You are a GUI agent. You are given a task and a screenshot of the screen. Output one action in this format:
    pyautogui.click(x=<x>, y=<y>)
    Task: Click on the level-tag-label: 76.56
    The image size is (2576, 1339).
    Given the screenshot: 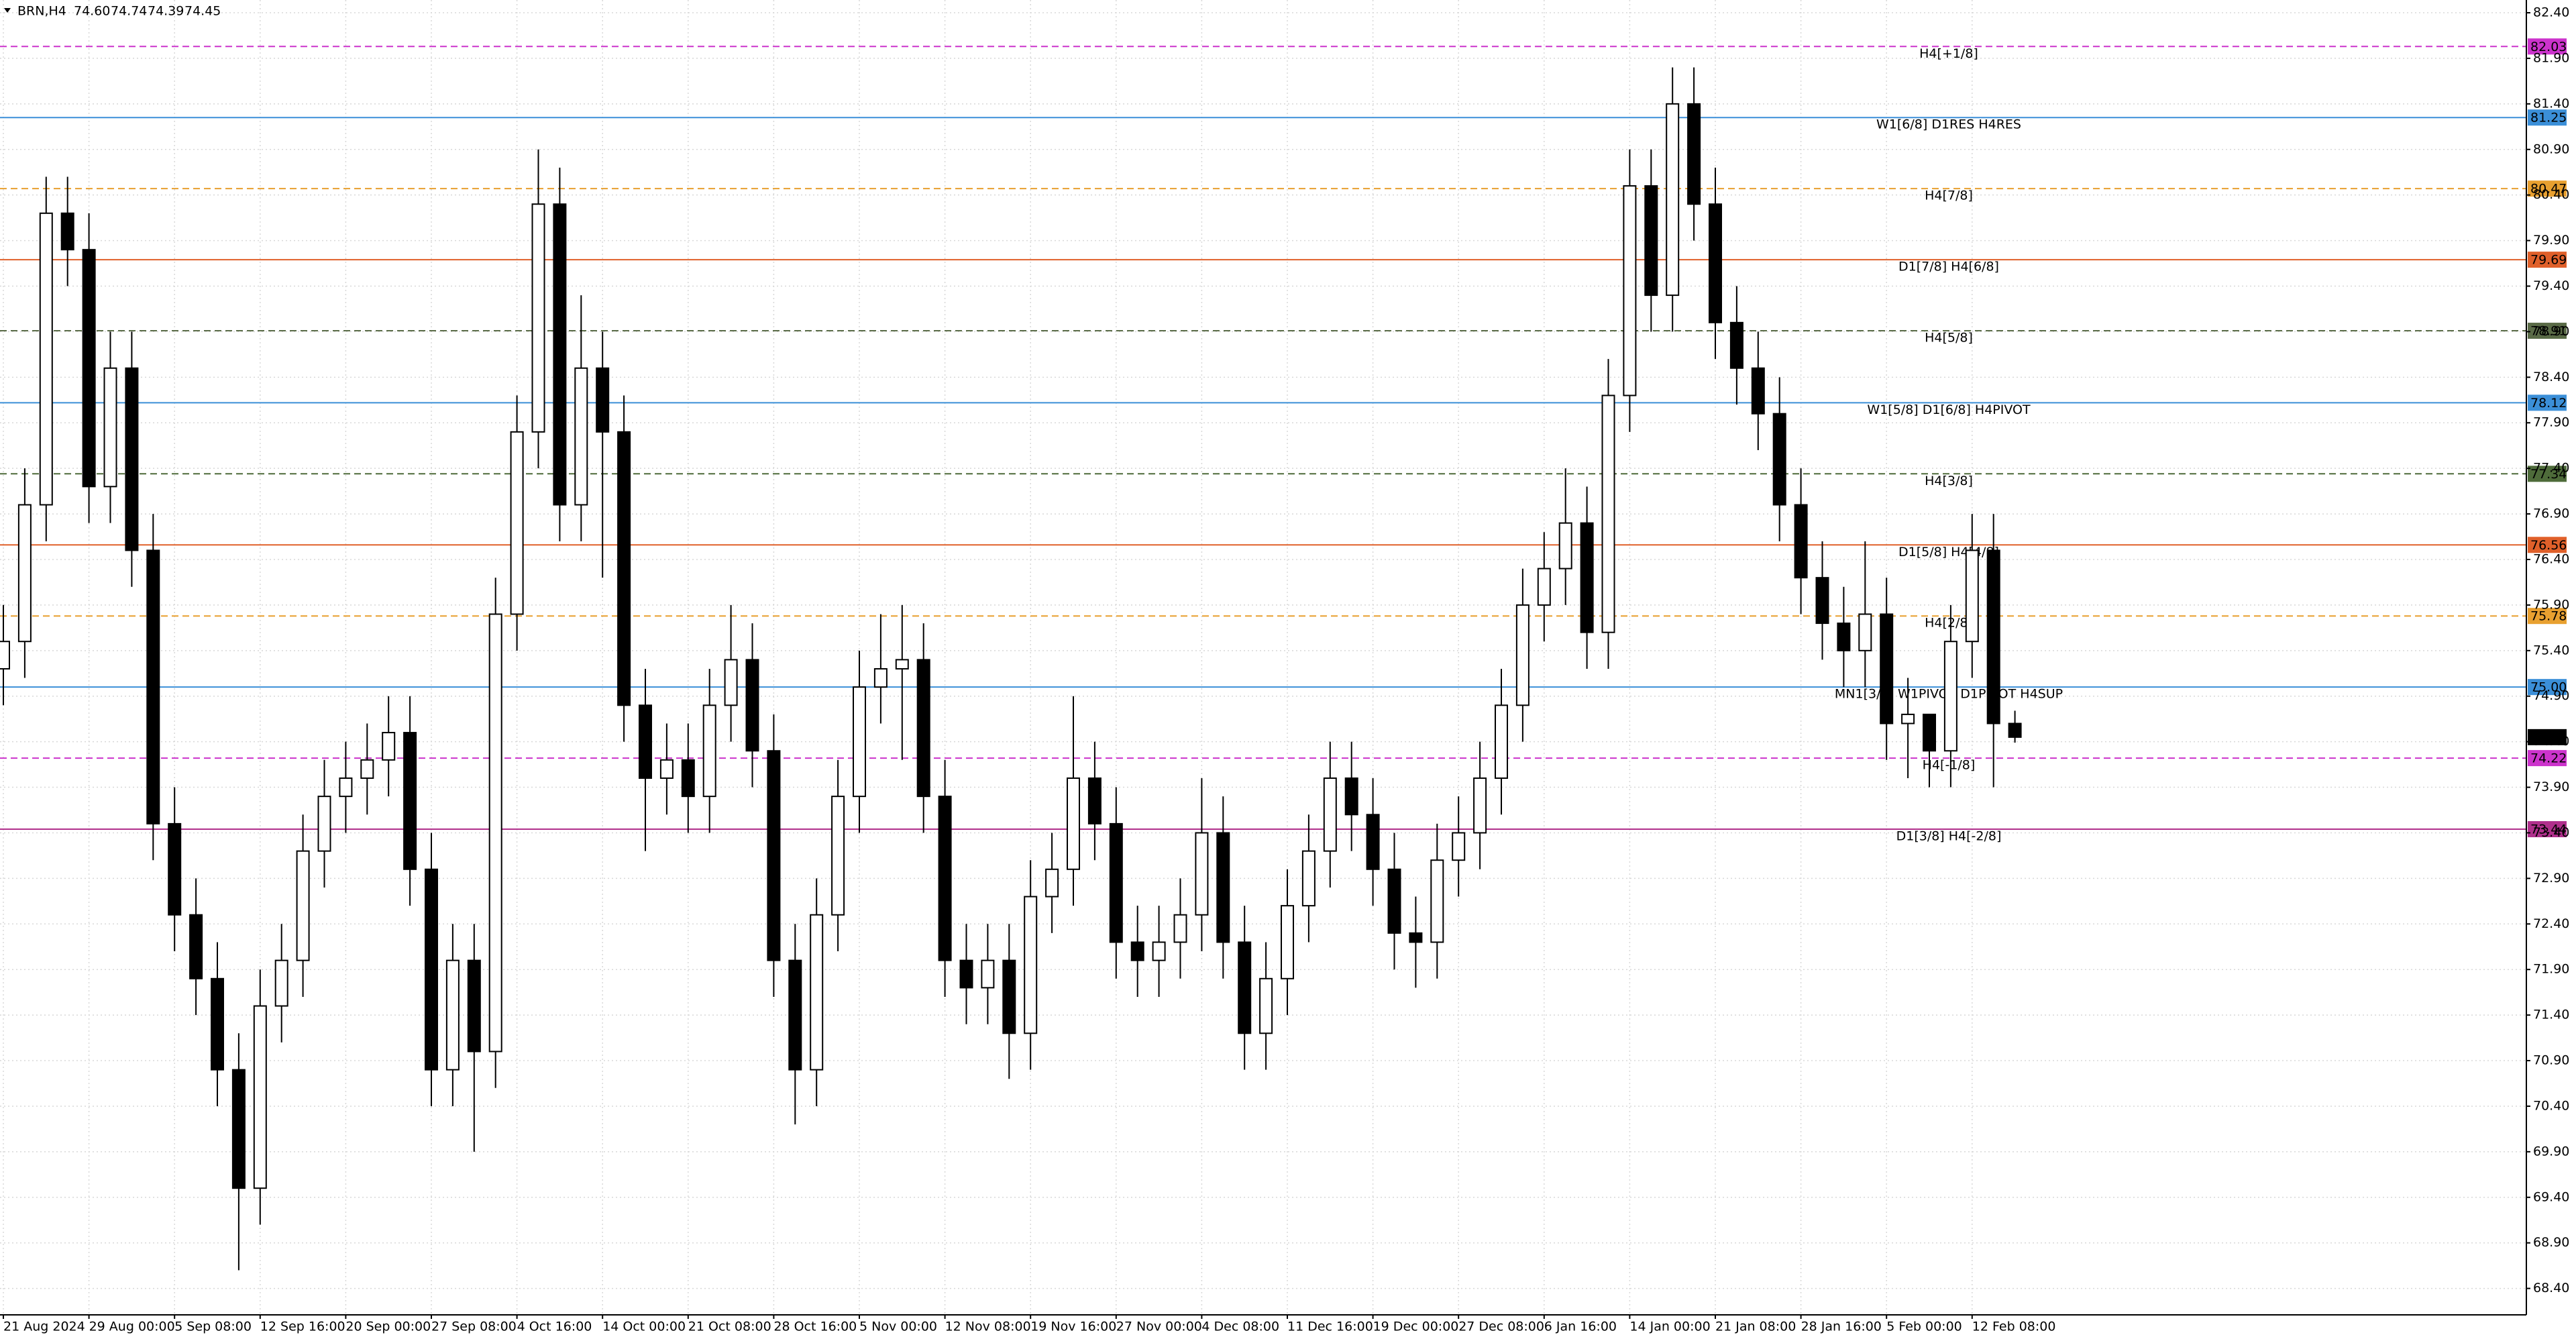 What is the action you would take?
    pyautogui.click(x=2548, y=545)
    